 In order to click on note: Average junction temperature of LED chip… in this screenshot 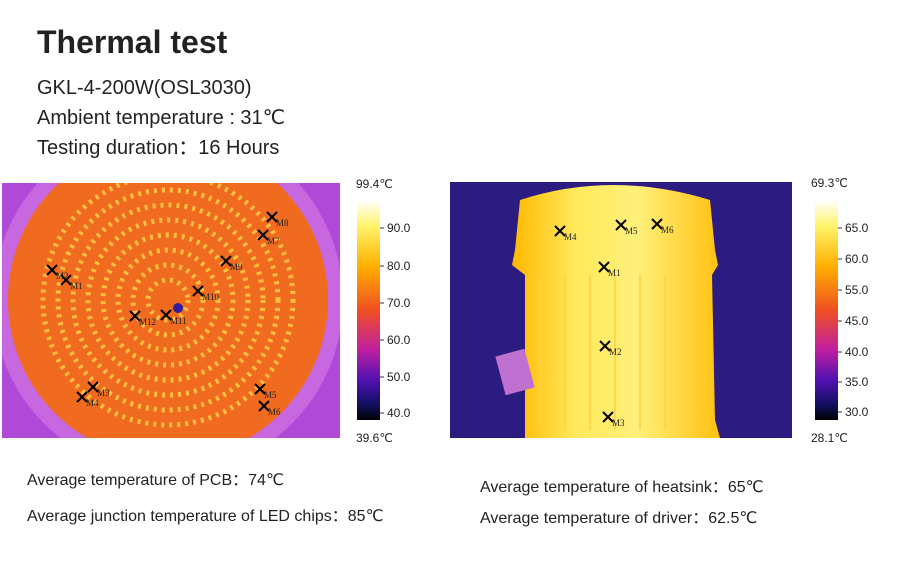, I will do `click(205, 516)`.